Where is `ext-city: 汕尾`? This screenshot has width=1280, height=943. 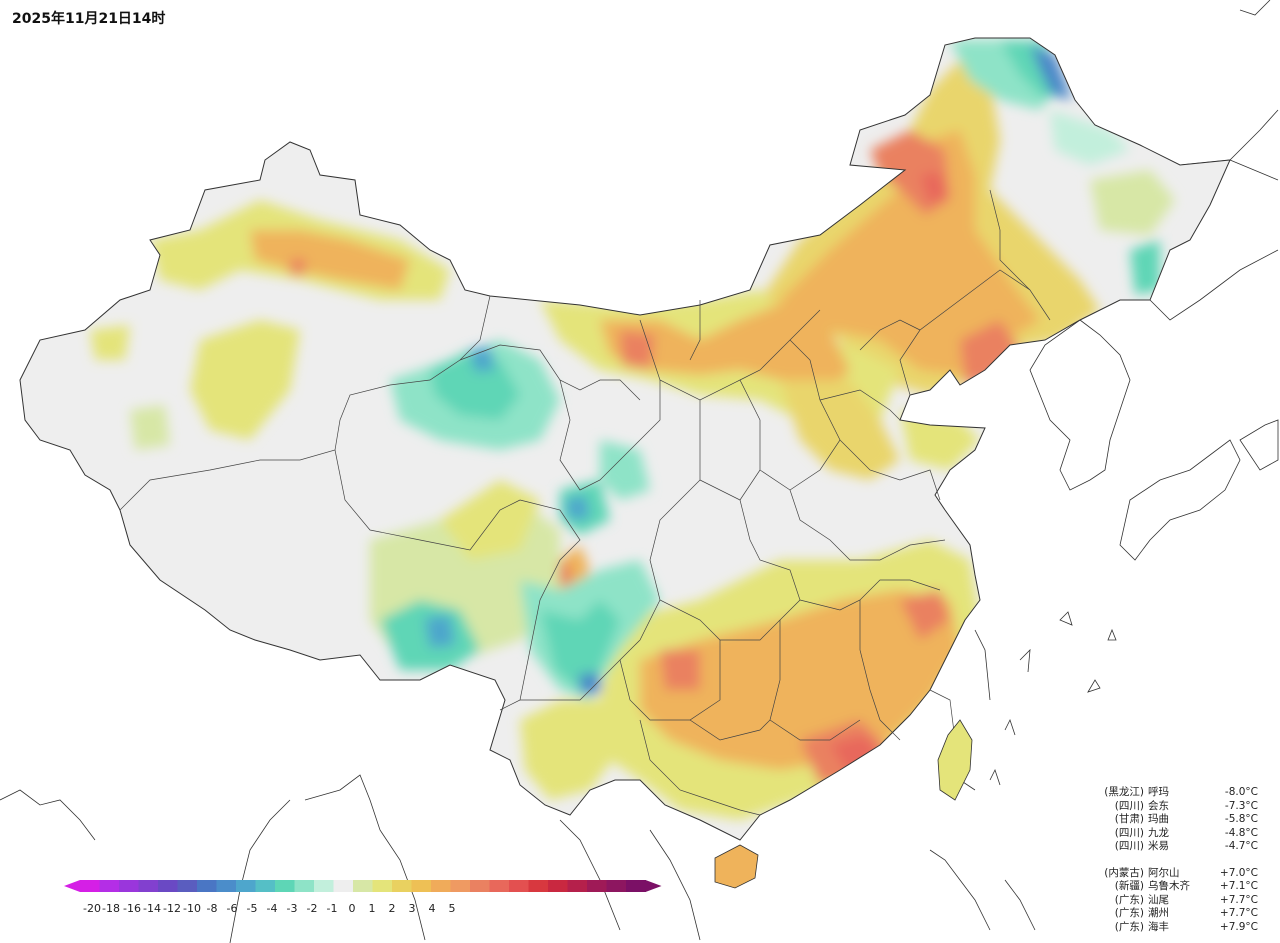
ext-city: 汕尾 is located at coordinates (1158, 899).